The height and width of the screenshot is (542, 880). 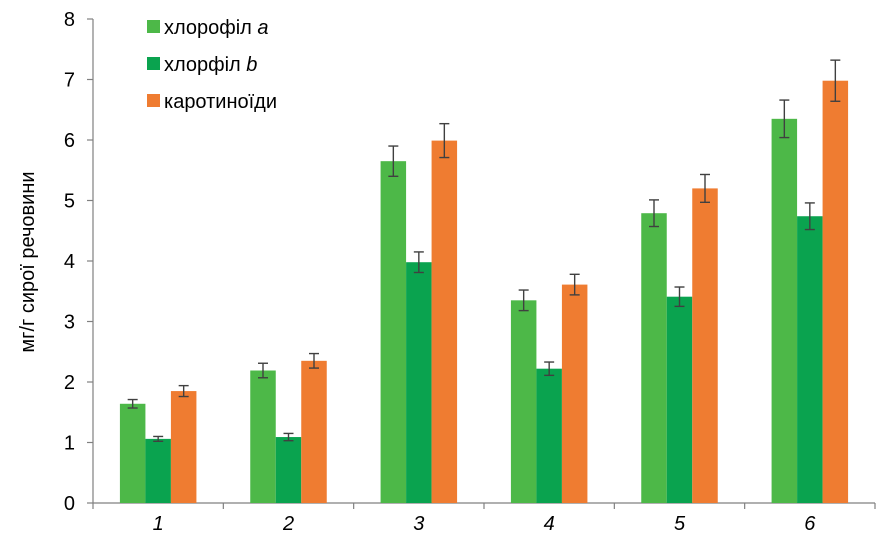 What do you see at coordinates (69, 262) in the screenshot?
I see `y-tick-label: 4` at bounding box center [69, 262].